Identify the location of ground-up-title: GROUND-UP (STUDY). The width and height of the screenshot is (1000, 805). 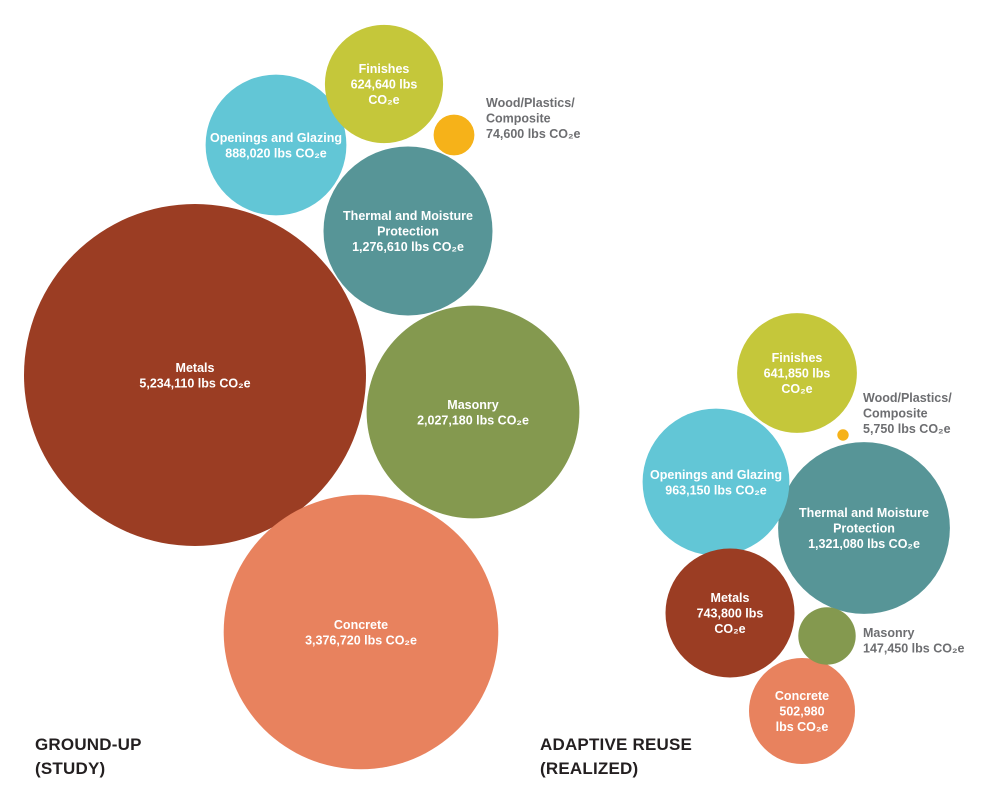
(88, 757).